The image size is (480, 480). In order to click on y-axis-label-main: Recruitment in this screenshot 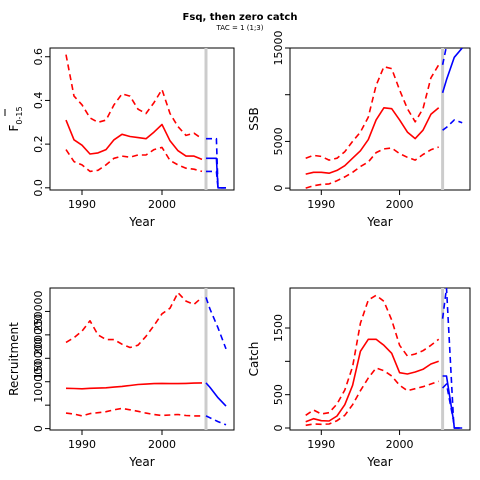, I will do `click(14, 359)`.